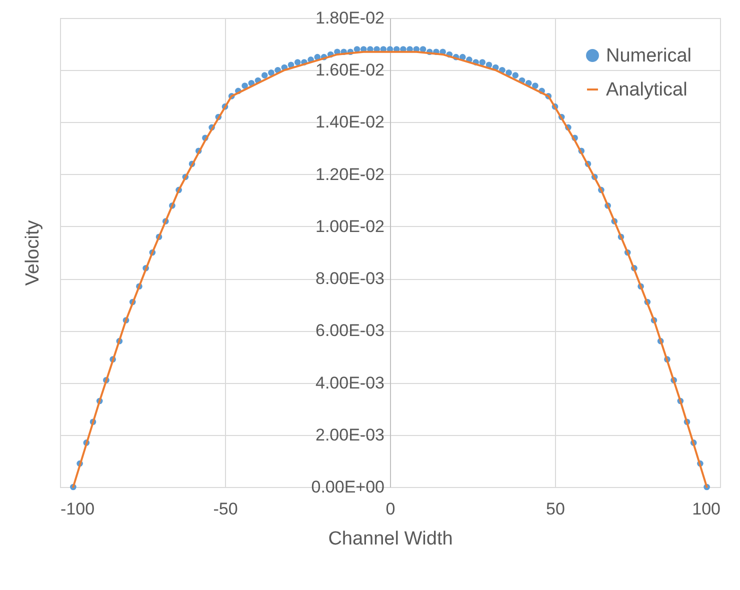 Image resolution: width=740 pixels, height=590 pixels. What do you see at coordinates (347, 487) in the screenshot?
I see `y-tick-label: 0.00E+00` at bounding box center [347, 487].